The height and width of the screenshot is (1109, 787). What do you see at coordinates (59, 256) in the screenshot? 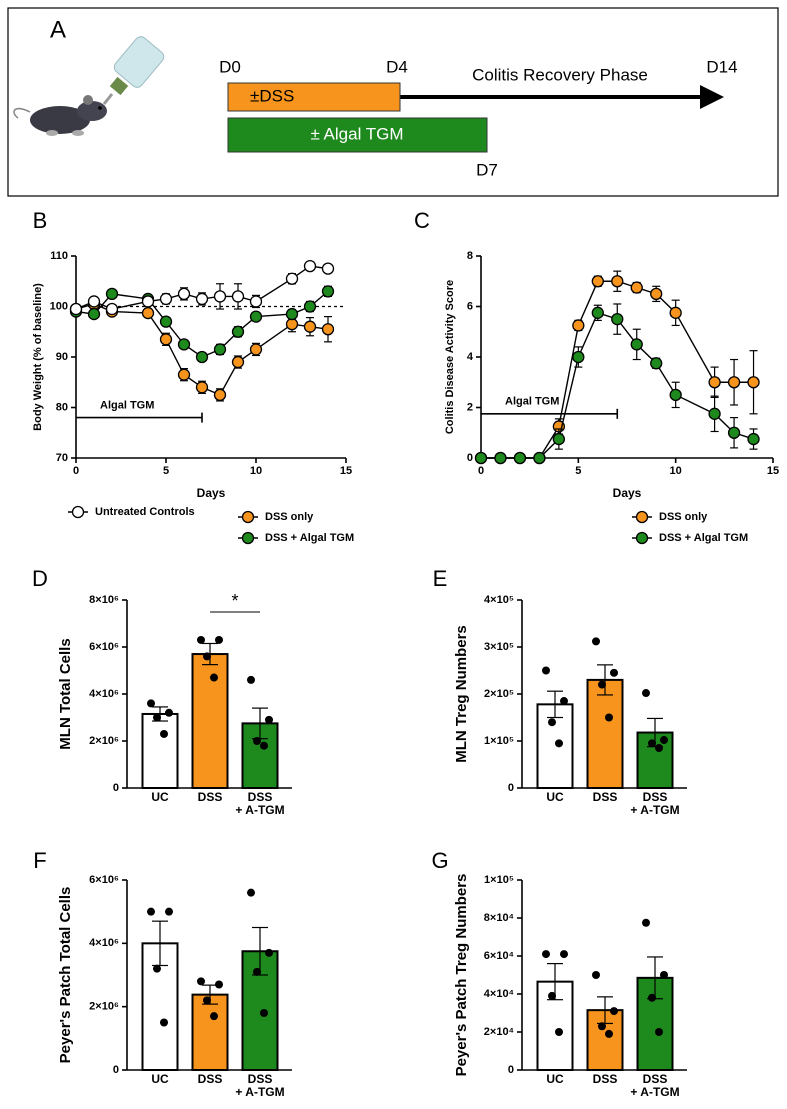
I see `y-tick-label: 110` at bounding box center [59, 256].